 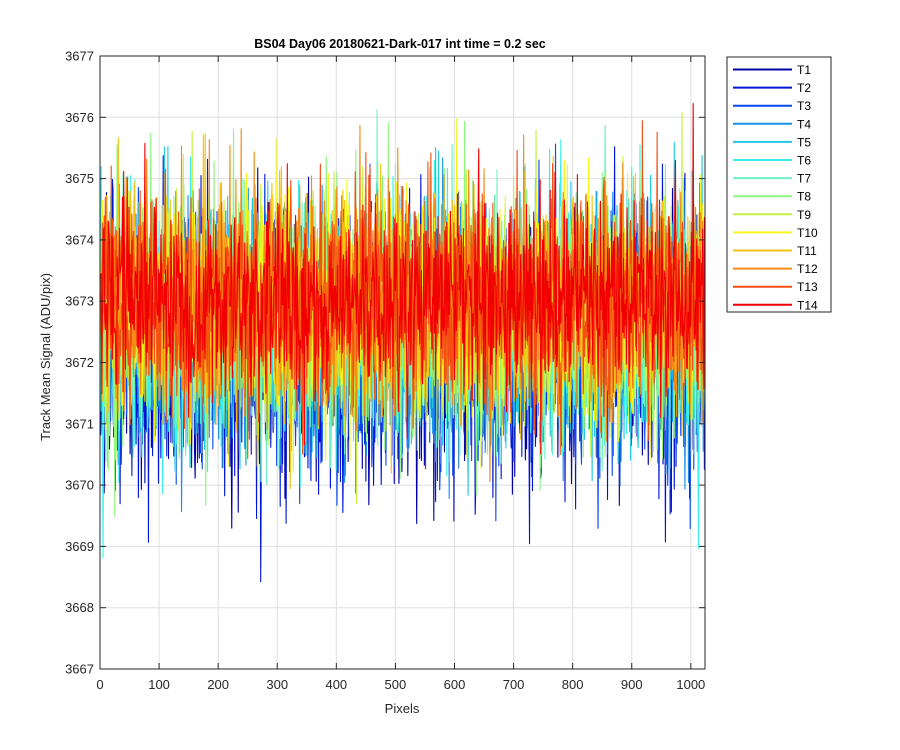 What do you see at coordinates (779, 184) in the screenshot?
I see `legend: T1 T2 T3 T4 T5 T6 T7 T8 T9 T10 T11 T12 T13 T14` at bounding box center [779, 184].